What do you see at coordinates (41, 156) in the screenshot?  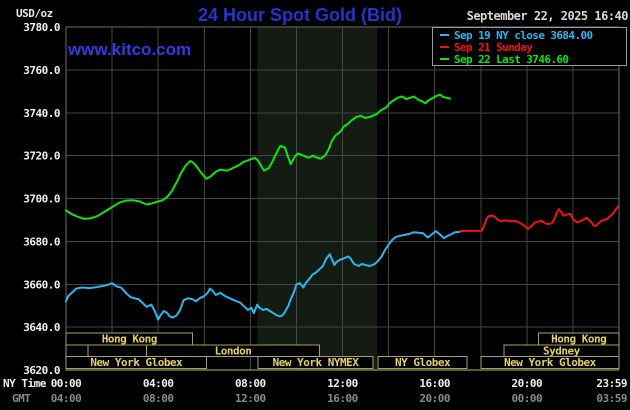 I see `y-axis-tick-label: 3720.0` at bounding box center [41, 156].